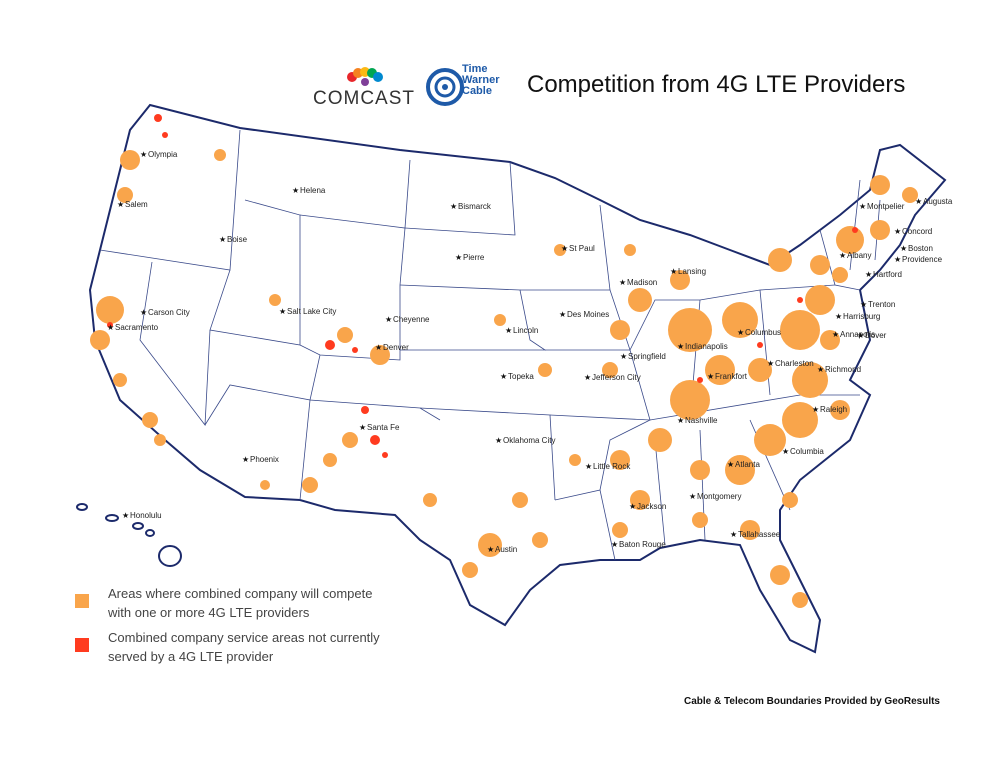 Image resolution: width=1000 pixels, height=780 pixels. I want to click on city-label: Augusta, so click(938, 201).